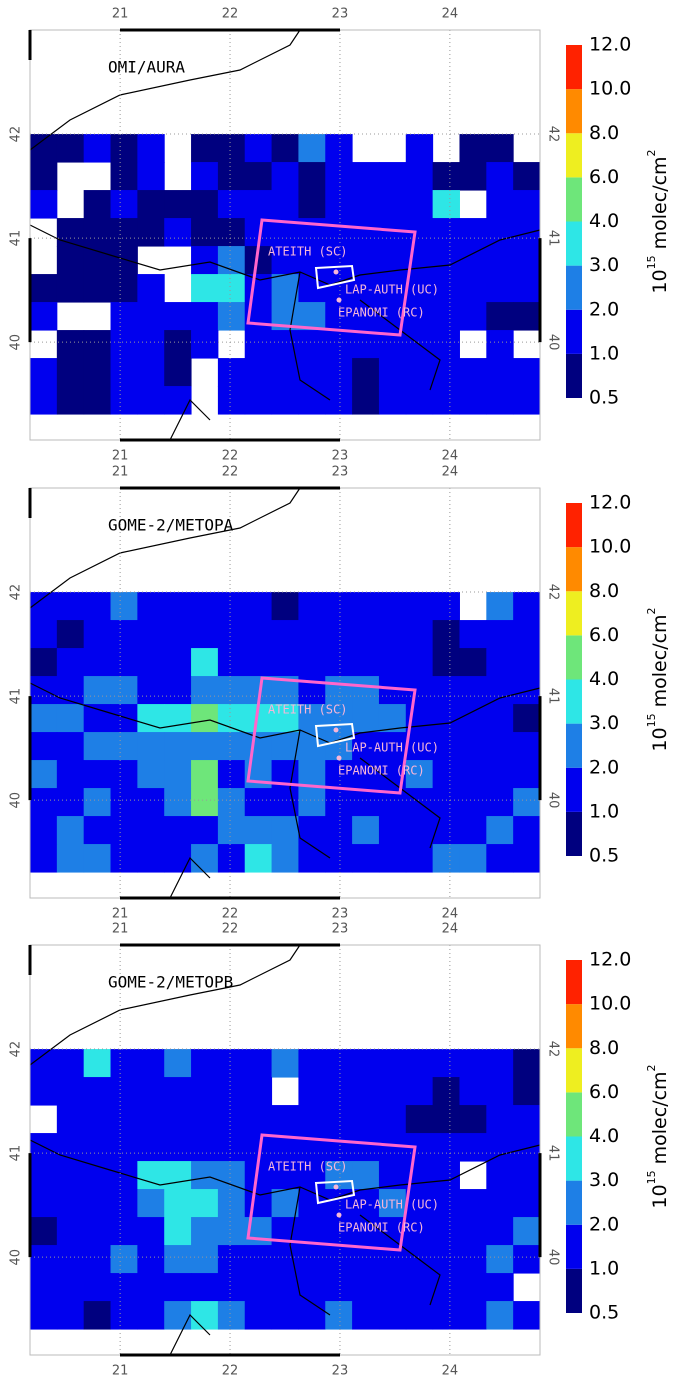  I want to click on colorbar-label: 8.0, so click(604, 591).